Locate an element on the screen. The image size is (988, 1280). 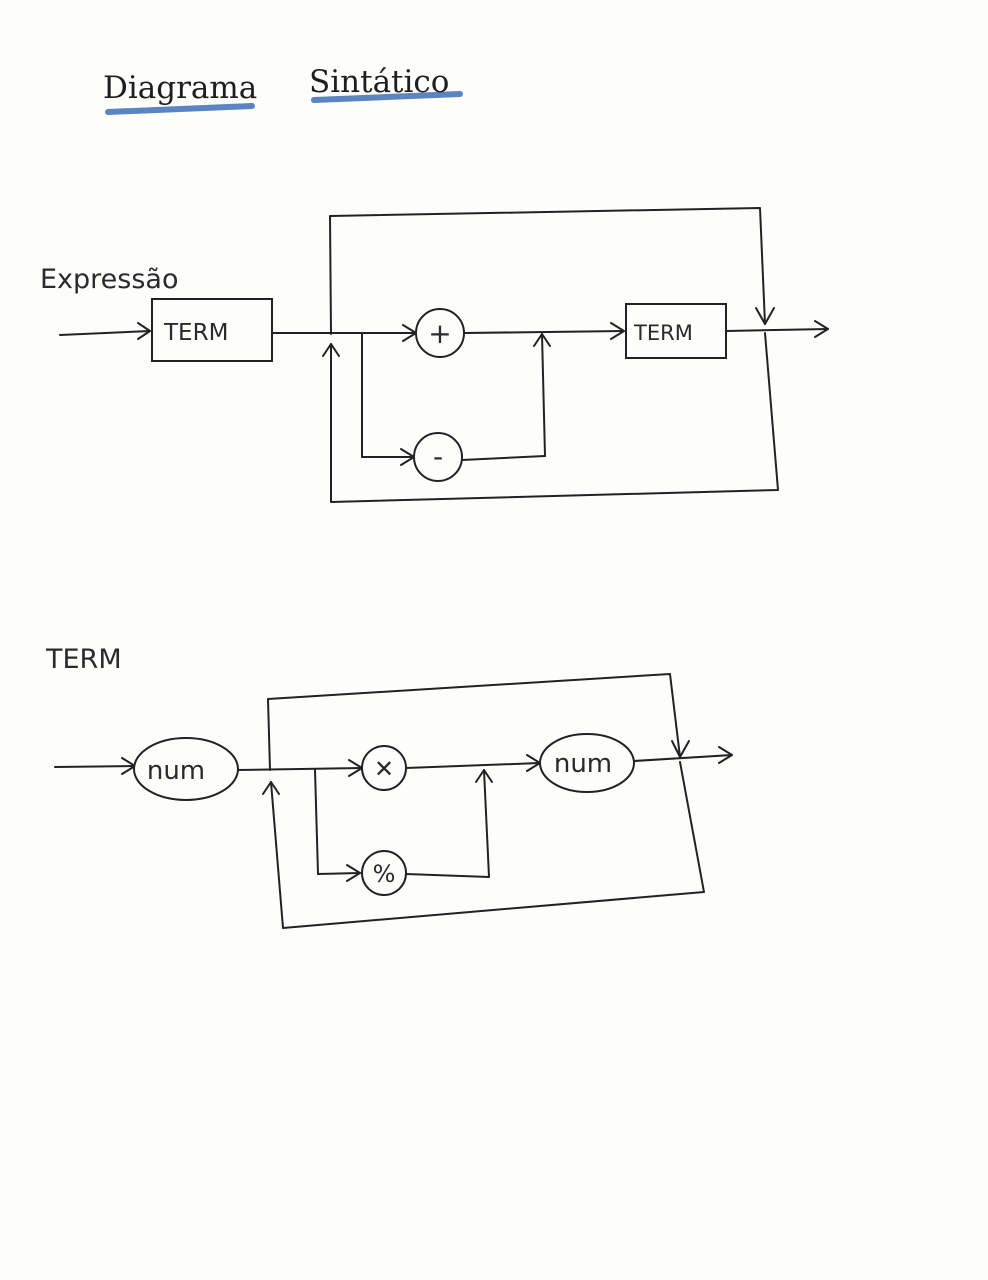
repeat-loop-bottom is located at coordinates (554, 417).